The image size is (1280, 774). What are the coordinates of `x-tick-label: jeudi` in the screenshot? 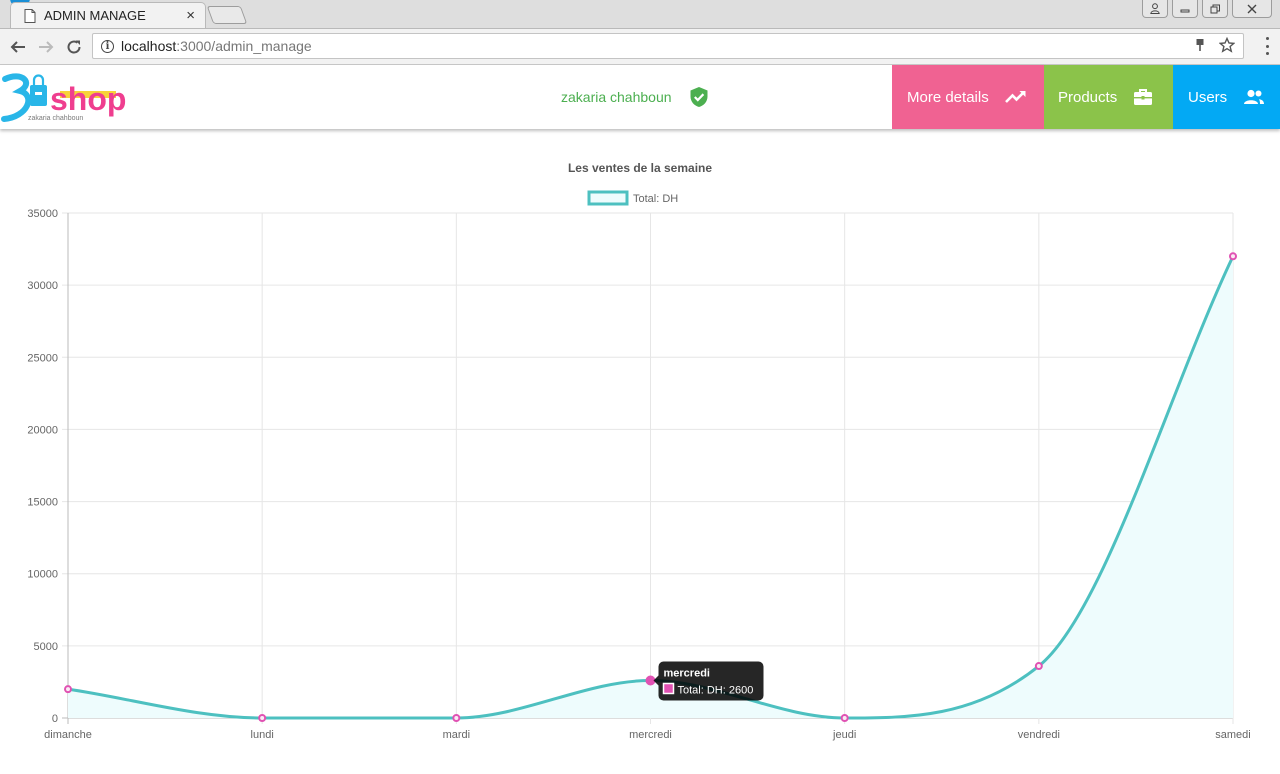 It's located at (844, 735).